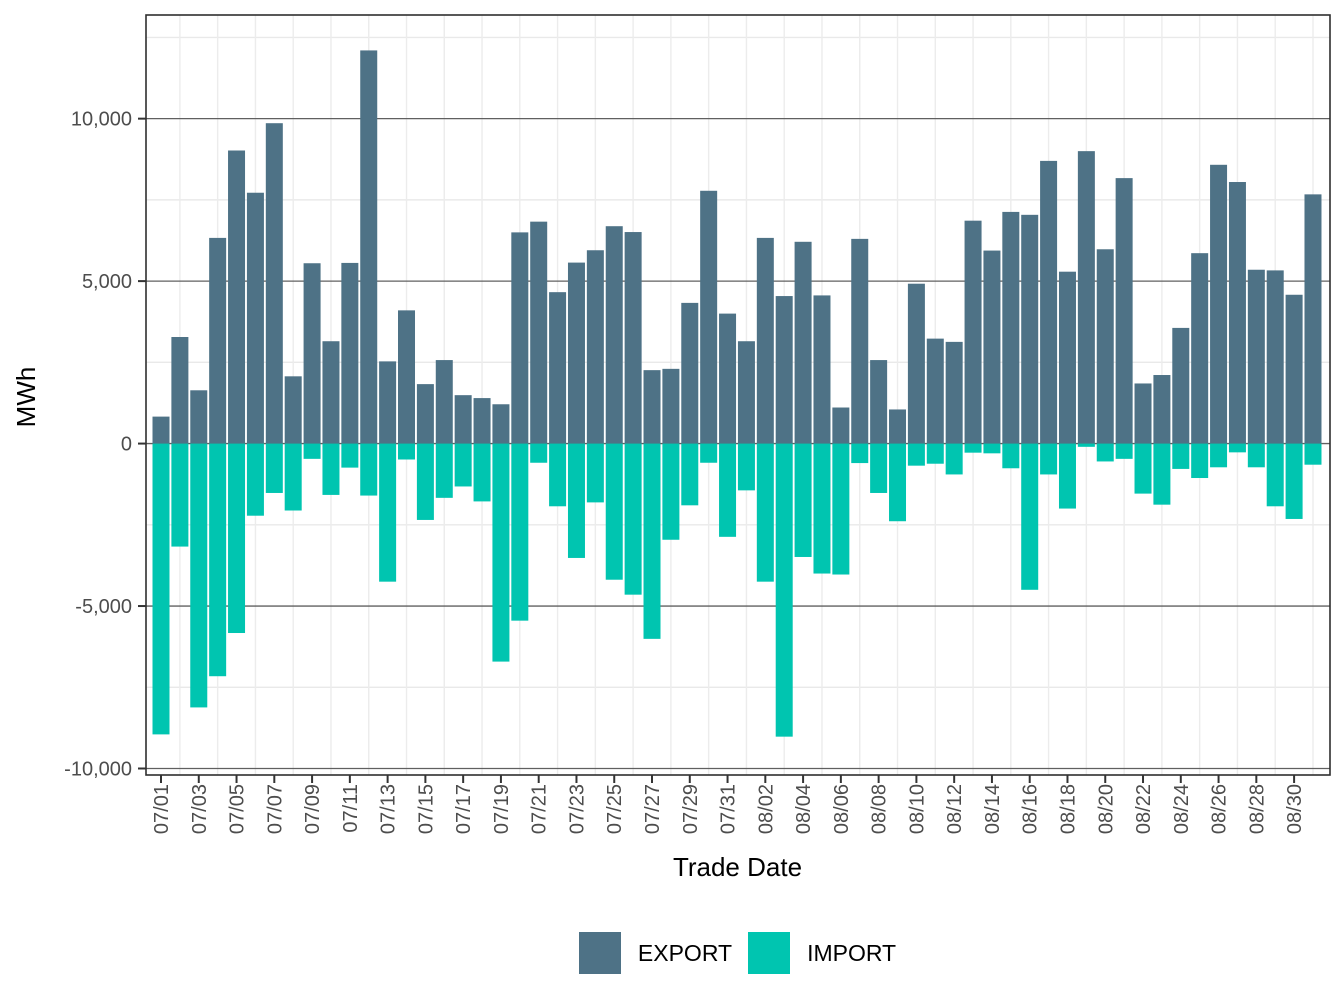  What do you see at coordinates (804, 809) in the screenshot?
I see `x-tick-label: 08/04` at bounding box center [804, 809].